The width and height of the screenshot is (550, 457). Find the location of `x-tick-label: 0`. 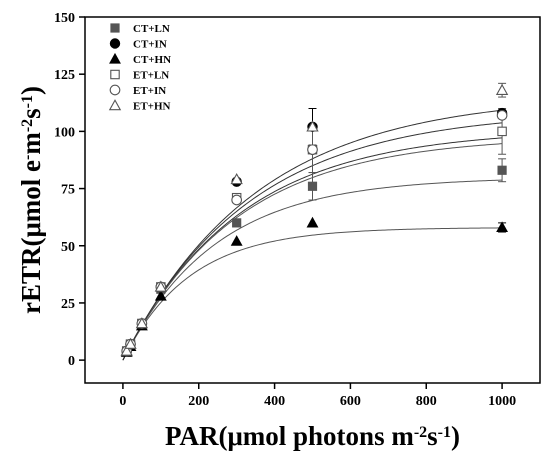

x-tick-label: 0 is located at coordinates (122, 401).